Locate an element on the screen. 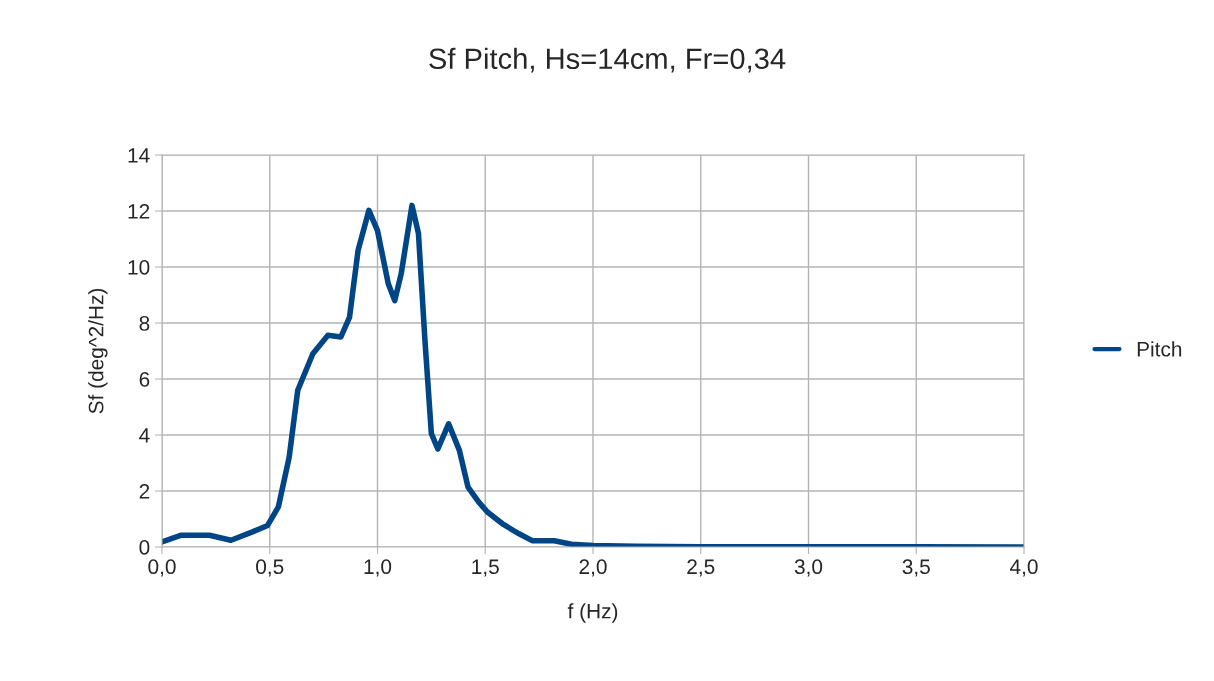 This screenshot has width=1214, height=681. chart-title: Sf Pitch, Hs=14cm, Fr=0,34 is located at coordinates (607, 60).